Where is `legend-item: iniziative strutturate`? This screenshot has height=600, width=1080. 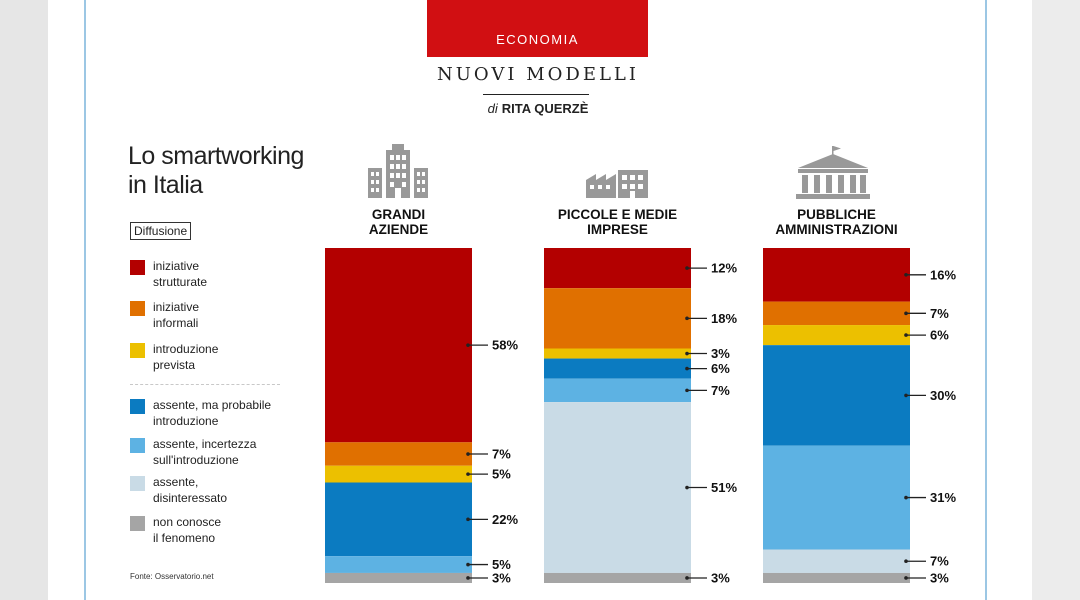
legend-item: iniziative strutturate is located at coordinates (215, 276).